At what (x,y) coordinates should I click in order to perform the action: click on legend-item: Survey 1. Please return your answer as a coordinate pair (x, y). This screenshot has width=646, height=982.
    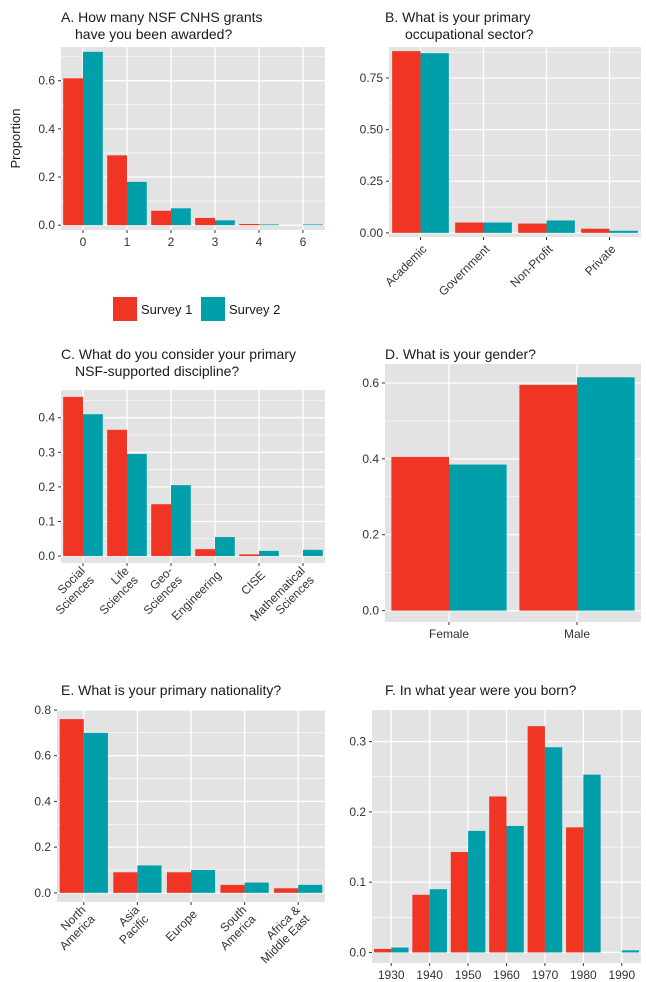
    Looking at the image, I should click on (152, 309).